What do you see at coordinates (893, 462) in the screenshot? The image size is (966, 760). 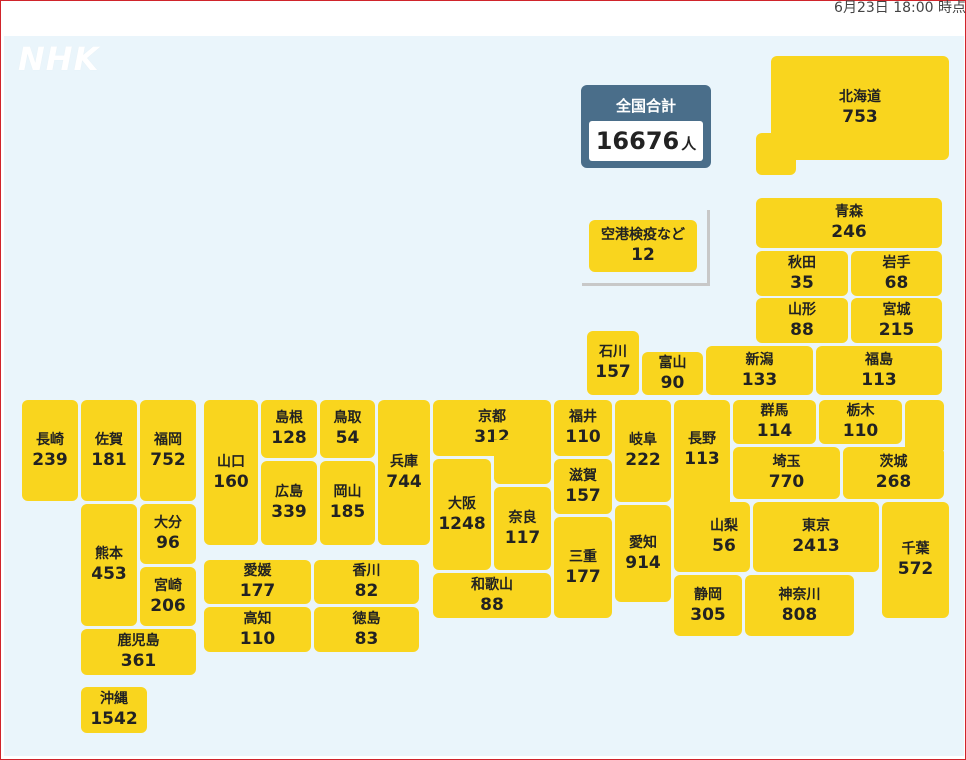 I see `pref-name: 茨城` at bounding box center [893, 462].